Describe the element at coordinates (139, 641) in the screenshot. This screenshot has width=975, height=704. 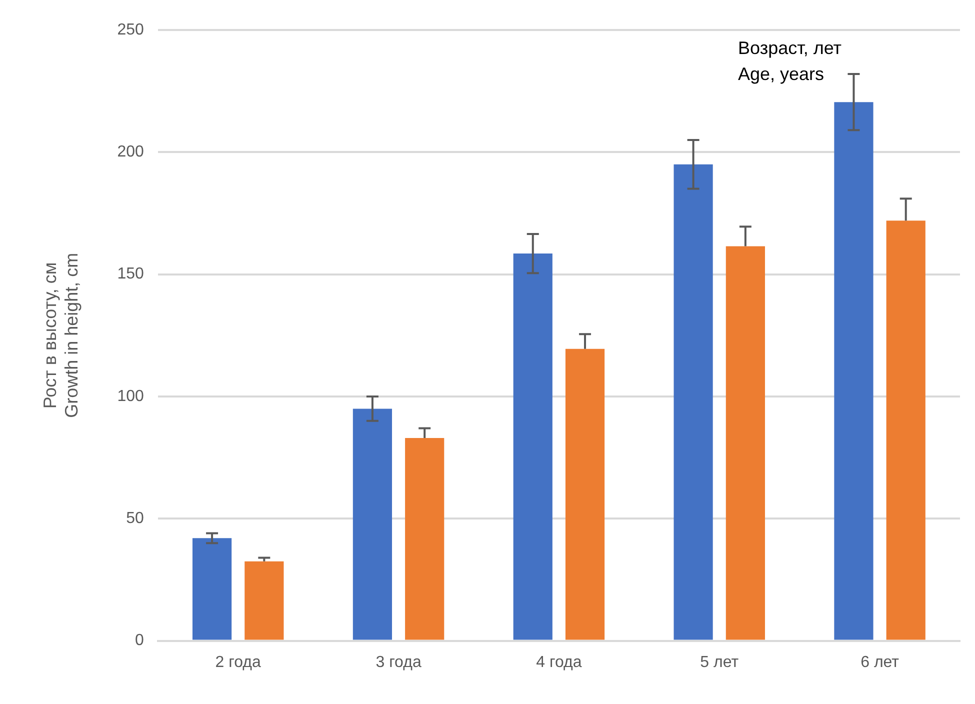
I see `y-tick-label: 0` at that location.